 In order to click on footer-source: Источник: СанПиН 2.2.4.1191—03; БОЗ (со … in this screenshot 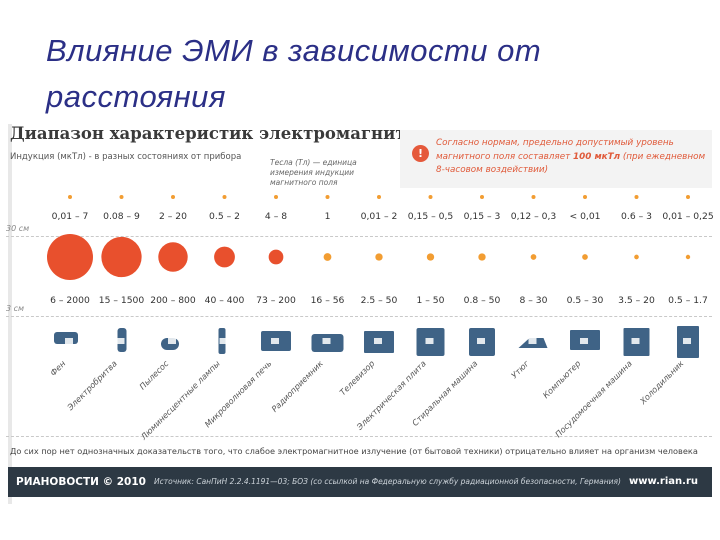, I will do `click(387, 481)`.